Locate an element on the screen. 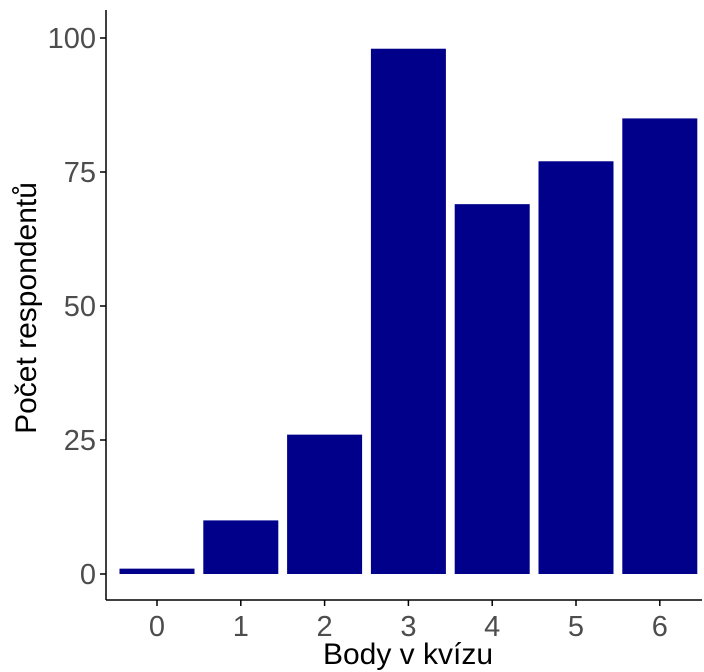 Image resolution: width=704 pixels, height=672 pixels. x-axis-title: Body v kvízu is located at coordinates (408, 654).